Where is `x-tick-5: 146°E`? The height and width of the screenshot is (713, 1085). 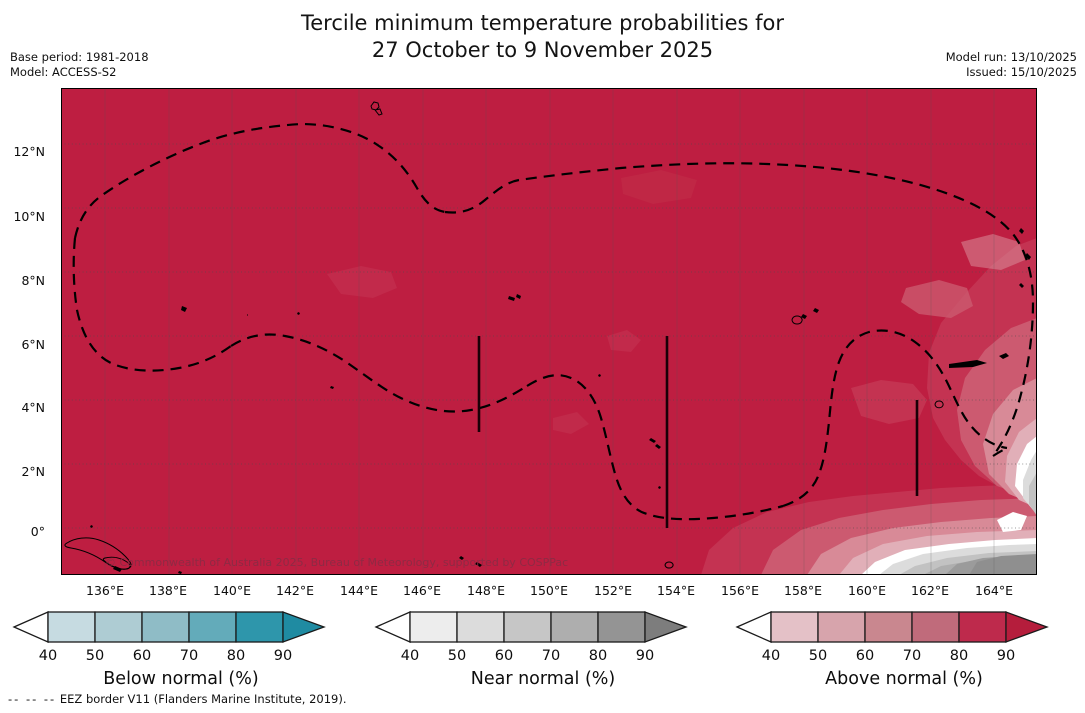
x-tick-5: 146°E is located at coordinates (422, 590).